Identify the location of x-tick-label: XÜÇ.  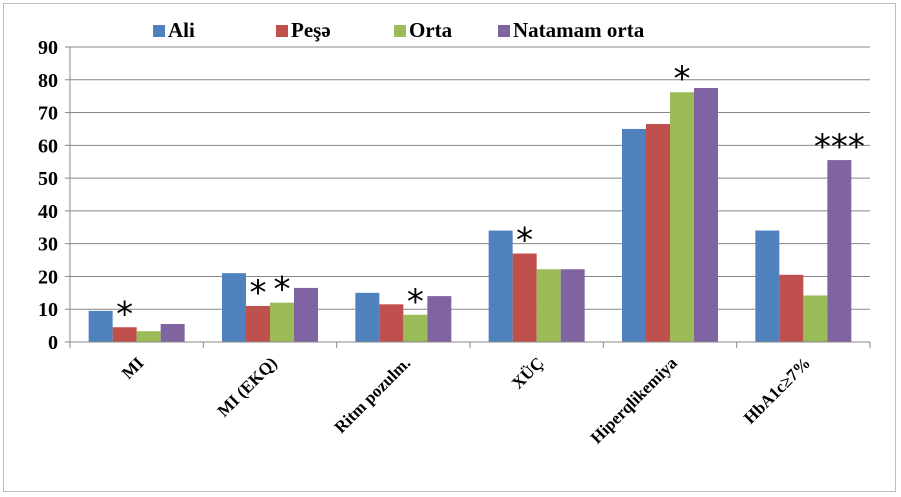
(527, 372).